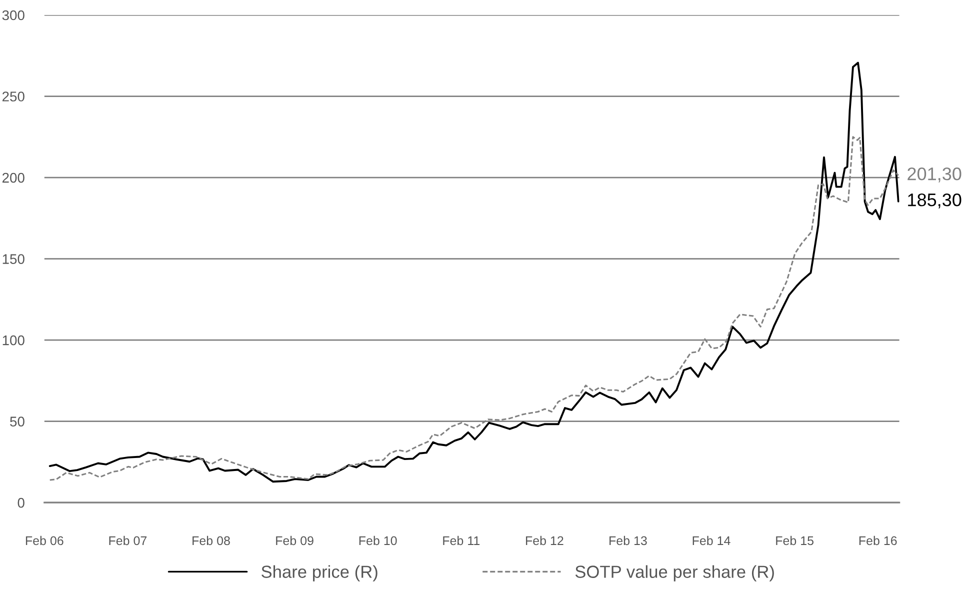 This screenshot has height=601, width=978. Describe the element at coordinates (320, 573) in the screenshot. I see `legend-label: Share price (R)` at that location.